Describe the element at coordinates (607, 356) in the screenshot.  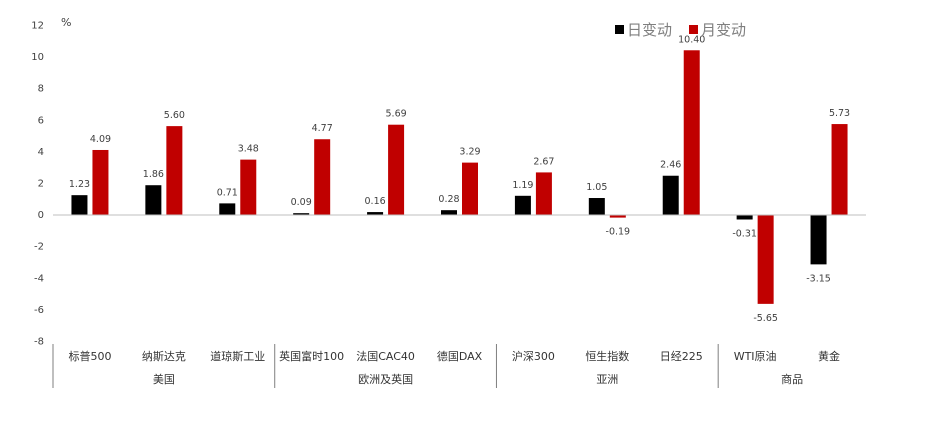
I see `x-tick-label: 恒生指数` at that location.